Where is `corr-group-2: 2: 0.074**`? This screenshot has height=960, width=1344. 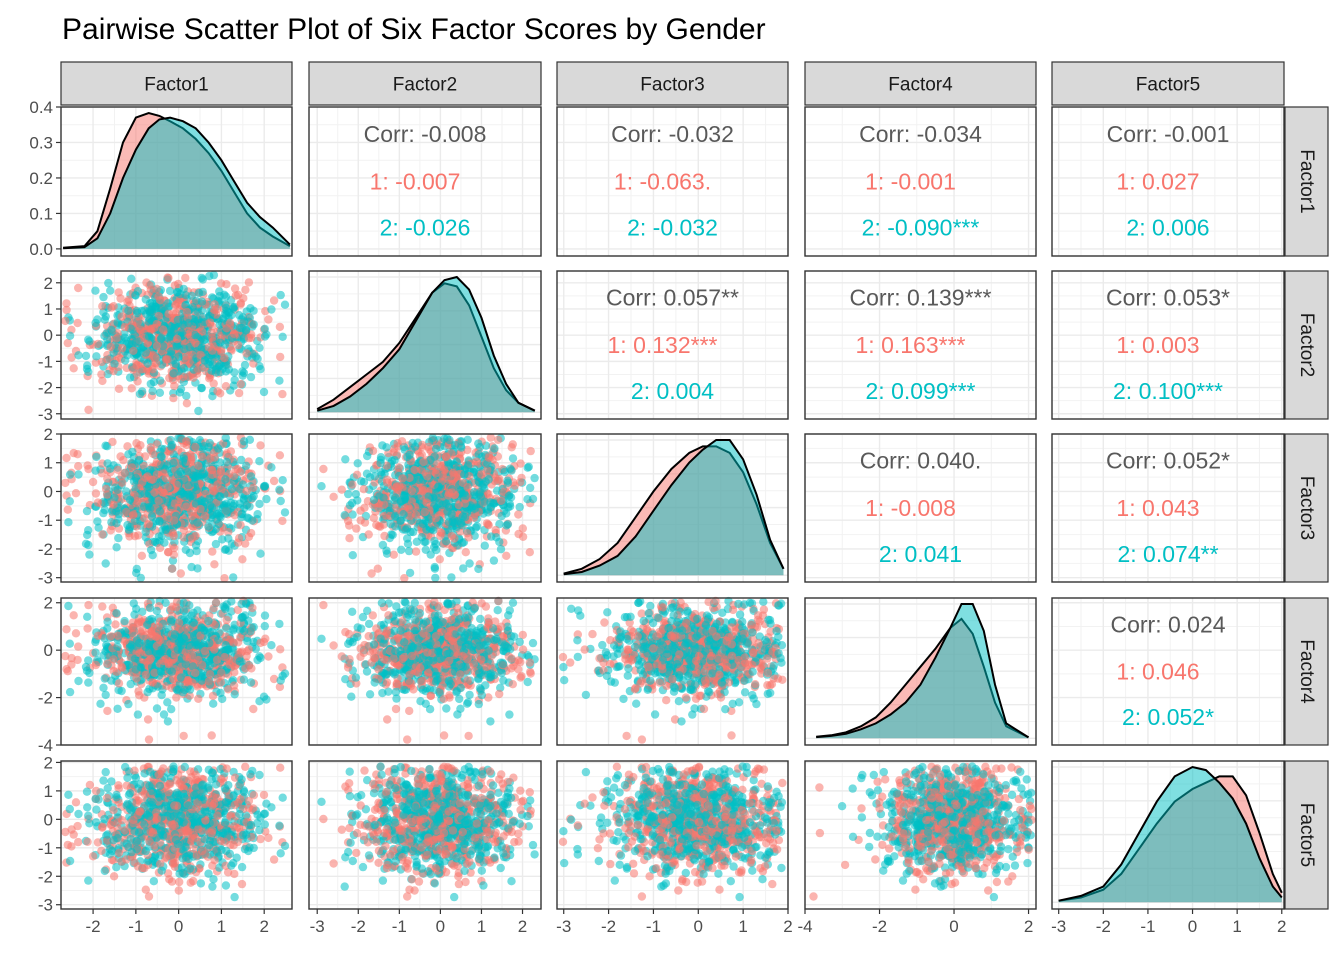 corr-group-2: 2: 0.074** is located at coordinates (1167, 554).